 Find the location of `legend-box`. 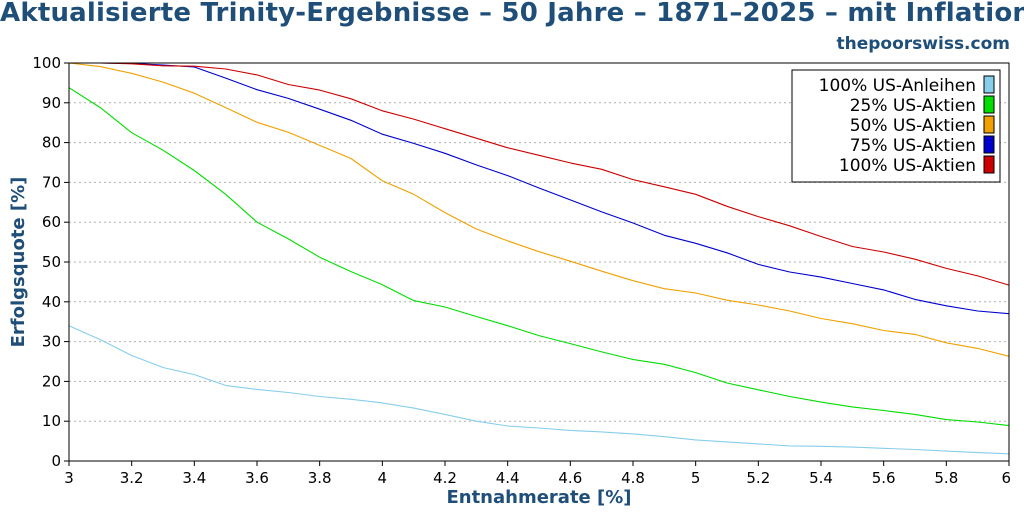

legend-box is located at coordinates (896, 126).